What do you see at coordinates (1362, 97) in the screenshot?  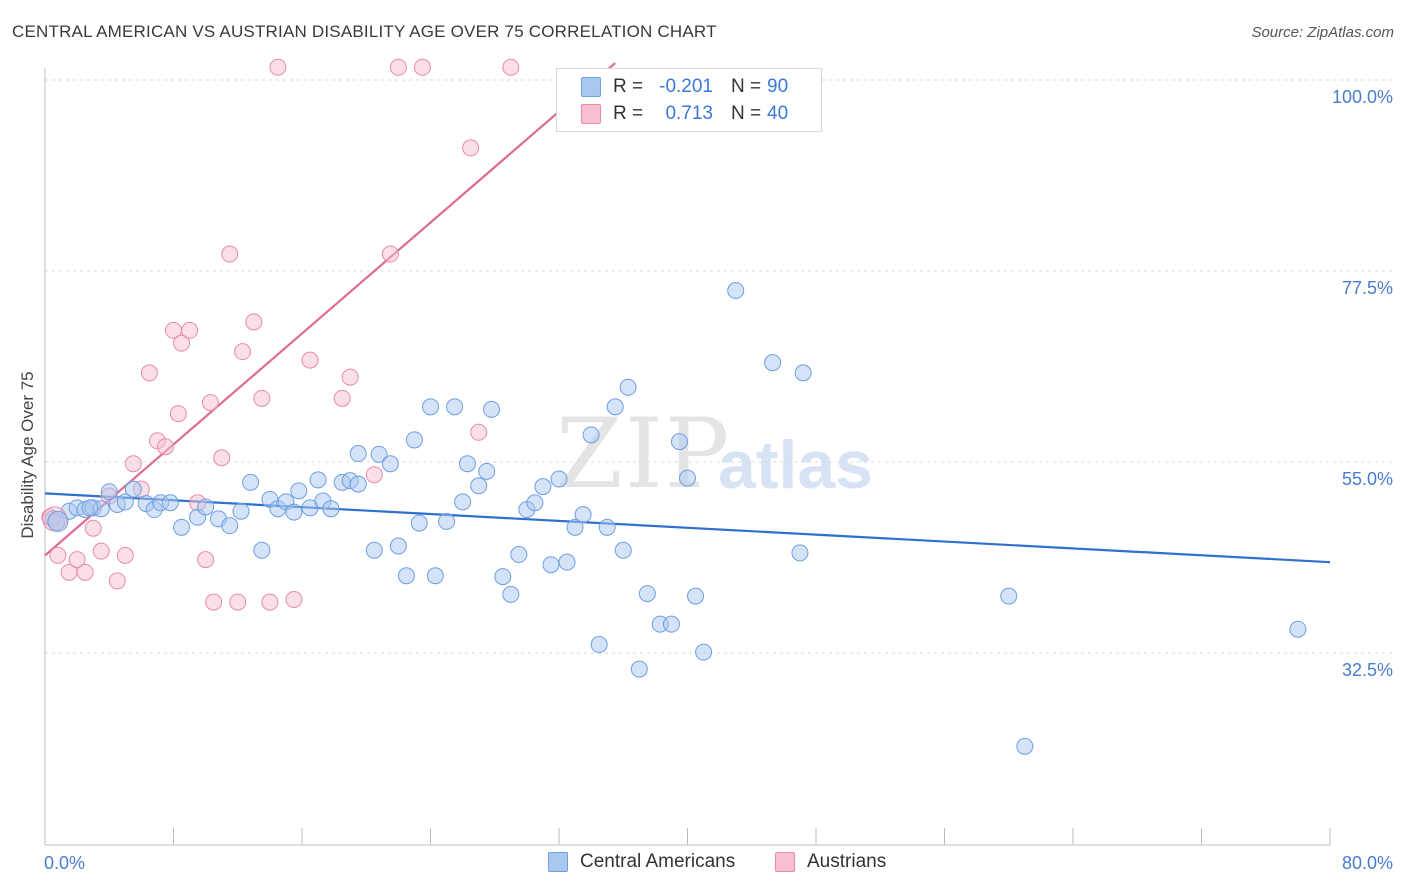 I see `y-tick-label: 100.0%` at bounding box center [1362, 97].